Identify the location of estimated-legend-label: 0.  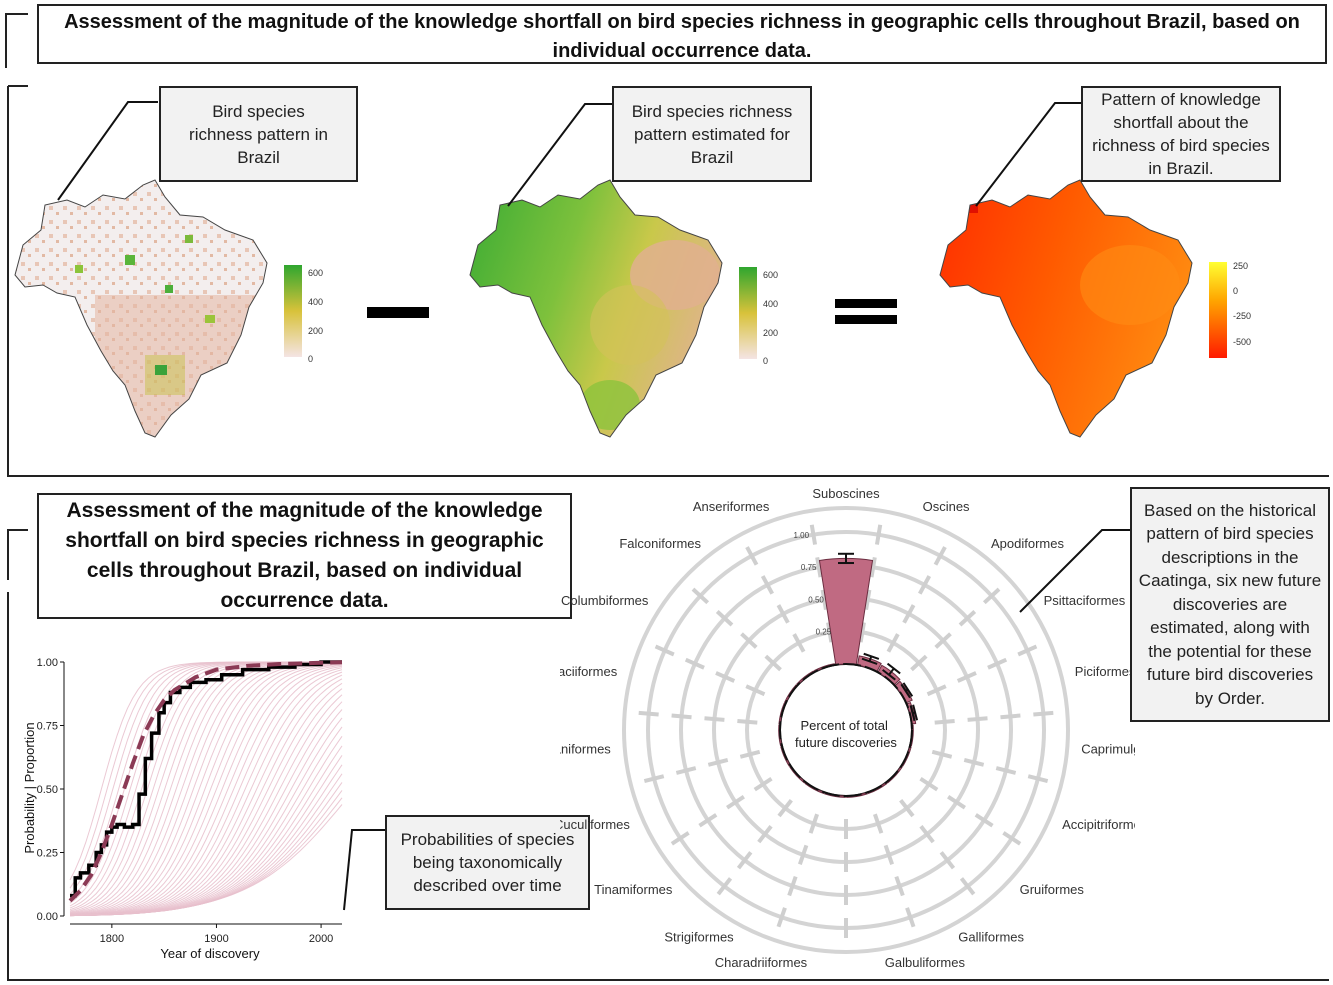
(765, 360).